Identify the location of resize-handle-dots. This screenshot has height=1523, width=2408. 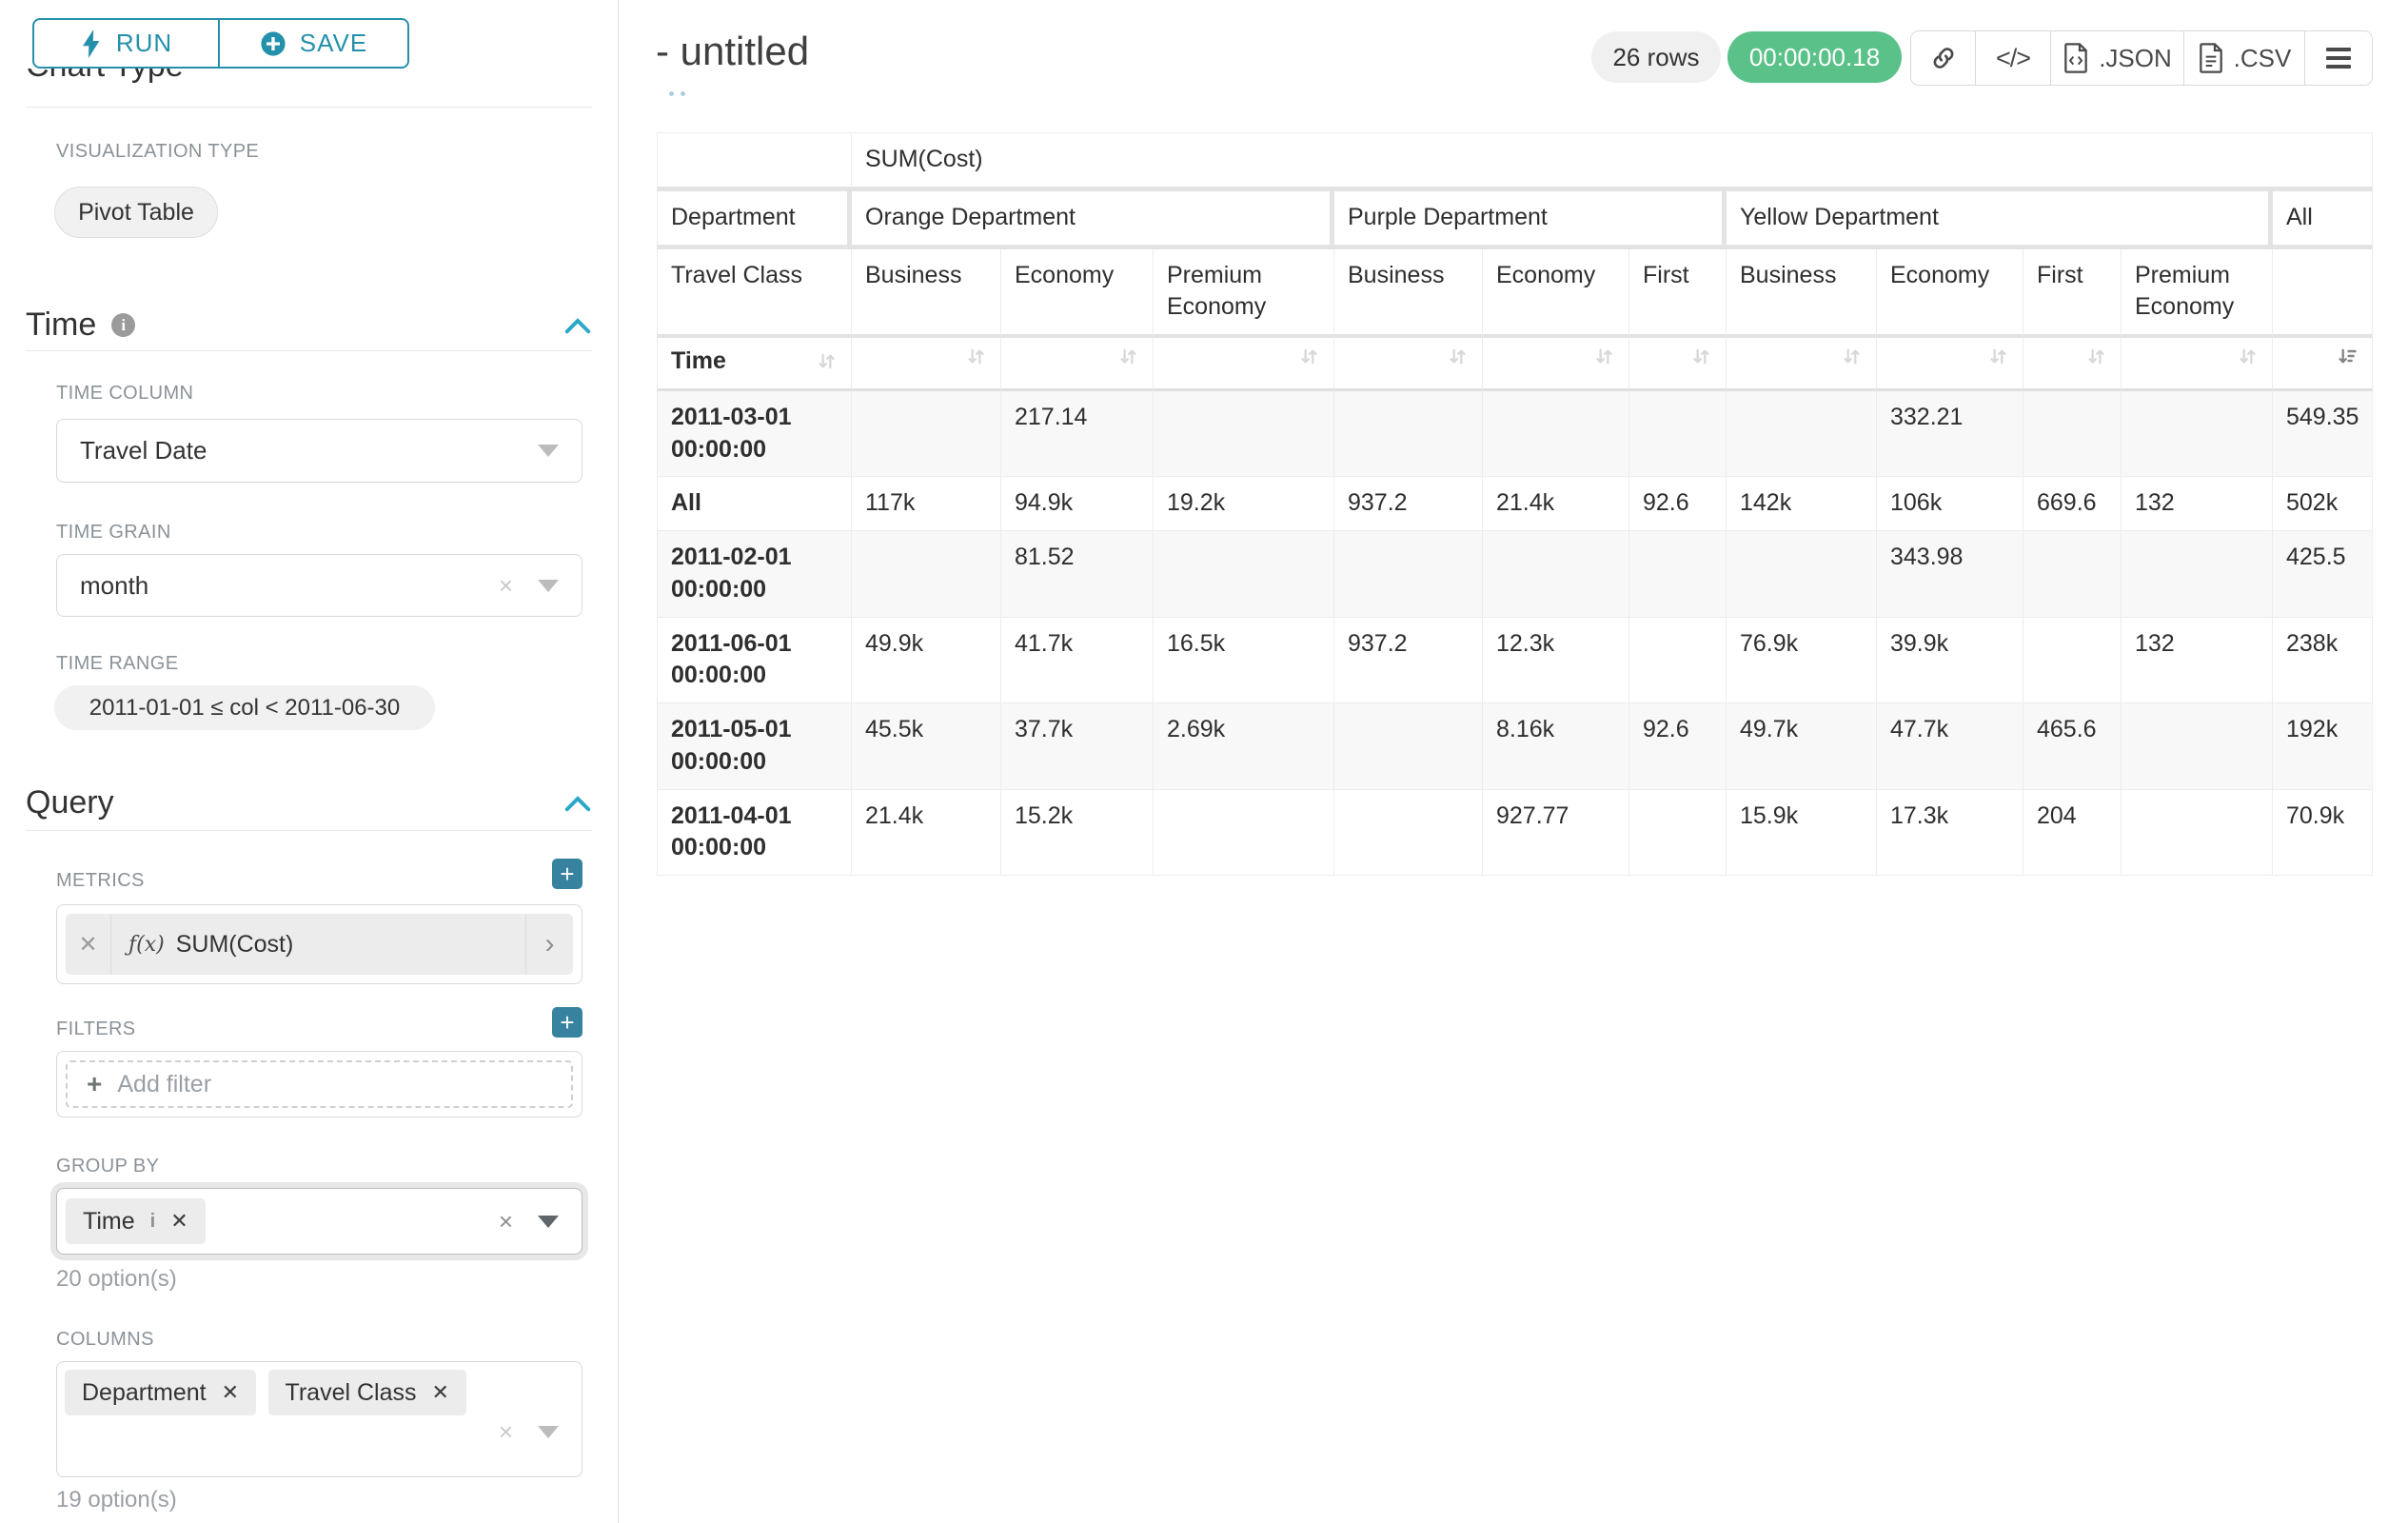
(677, 94).